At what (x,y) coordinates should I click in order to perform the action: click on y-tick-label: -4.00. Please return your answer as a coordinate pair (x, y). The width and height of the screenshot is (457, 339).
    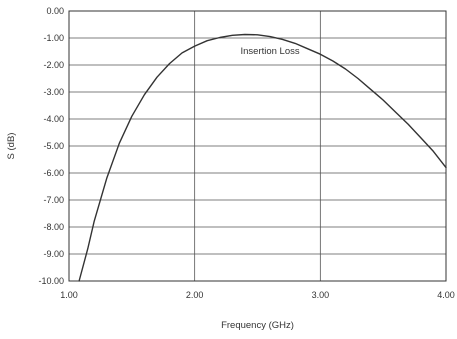
    Looking at the image, I should click on (53, 119).